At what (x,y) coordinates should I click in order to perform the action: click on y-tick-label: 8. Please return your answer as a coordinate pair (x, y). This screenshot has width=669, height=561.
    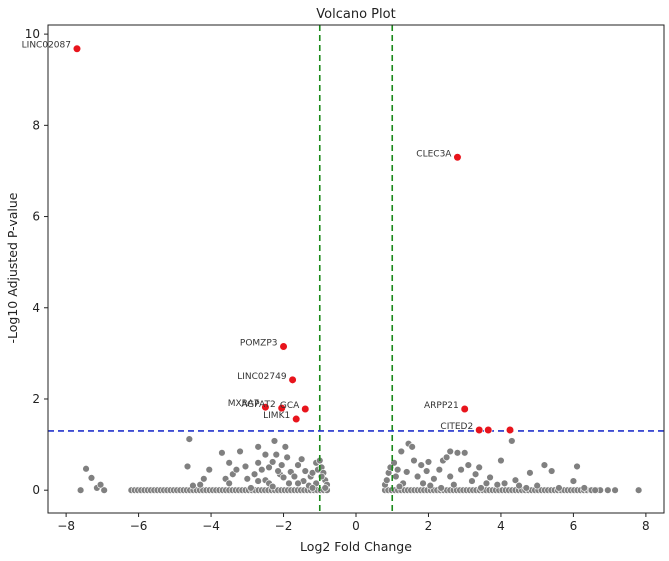
    Looking at the image, I should click on (36, 125).